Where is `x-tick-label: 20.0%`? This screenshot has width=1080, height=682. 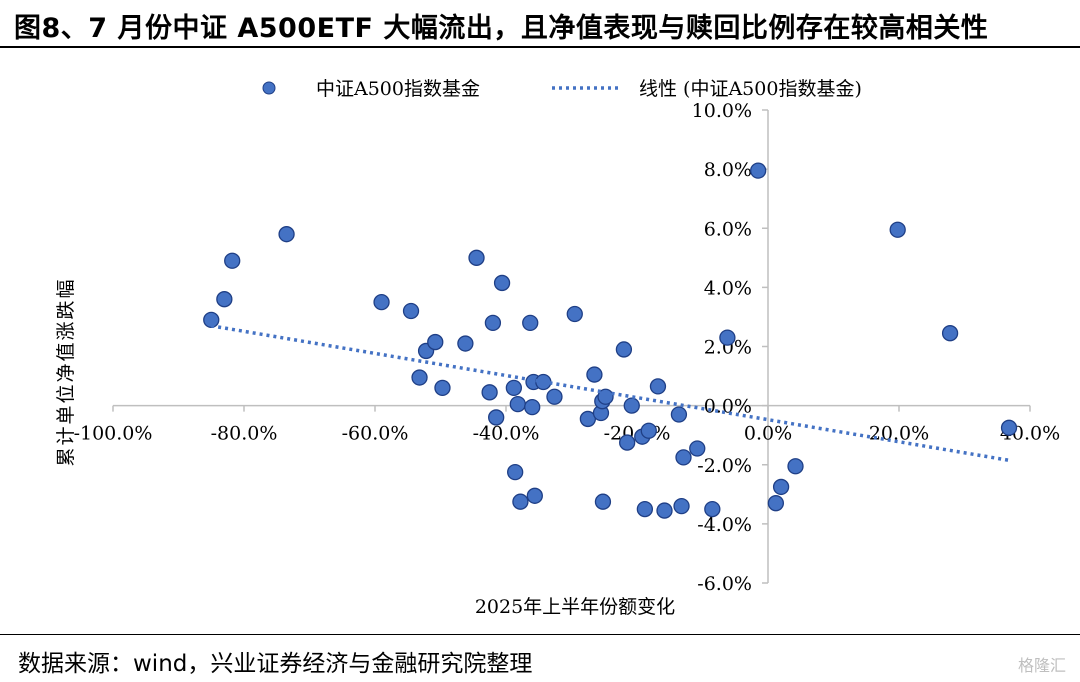
x-tick-label: 20.0% is located at coordinates (899, 434).